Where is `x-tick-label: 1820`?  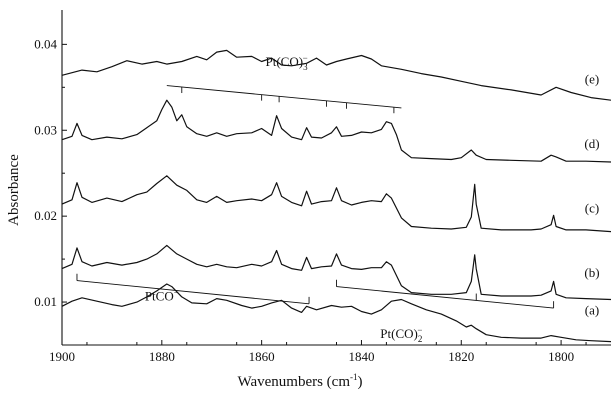
x-tick-label: 1820 is located at coordinates (461, 356).